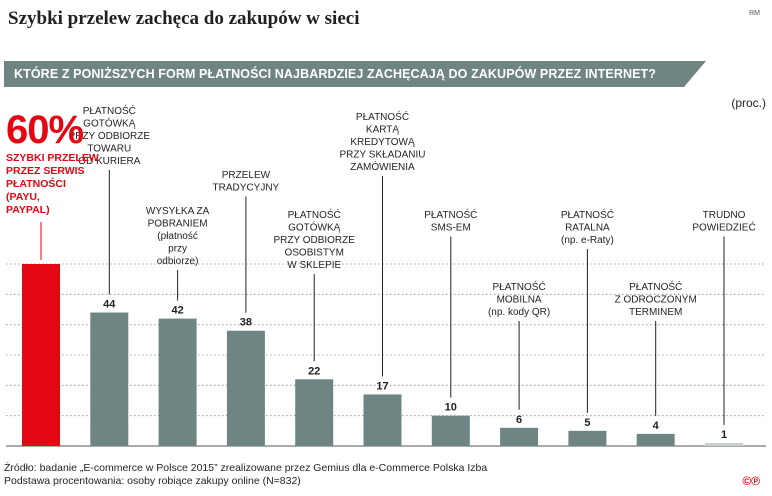  What do you see at coordinates (383, 155) in the screenshot?
I see `category-label: PRZY SKŁADANIU` at bounding box center [383, 155].